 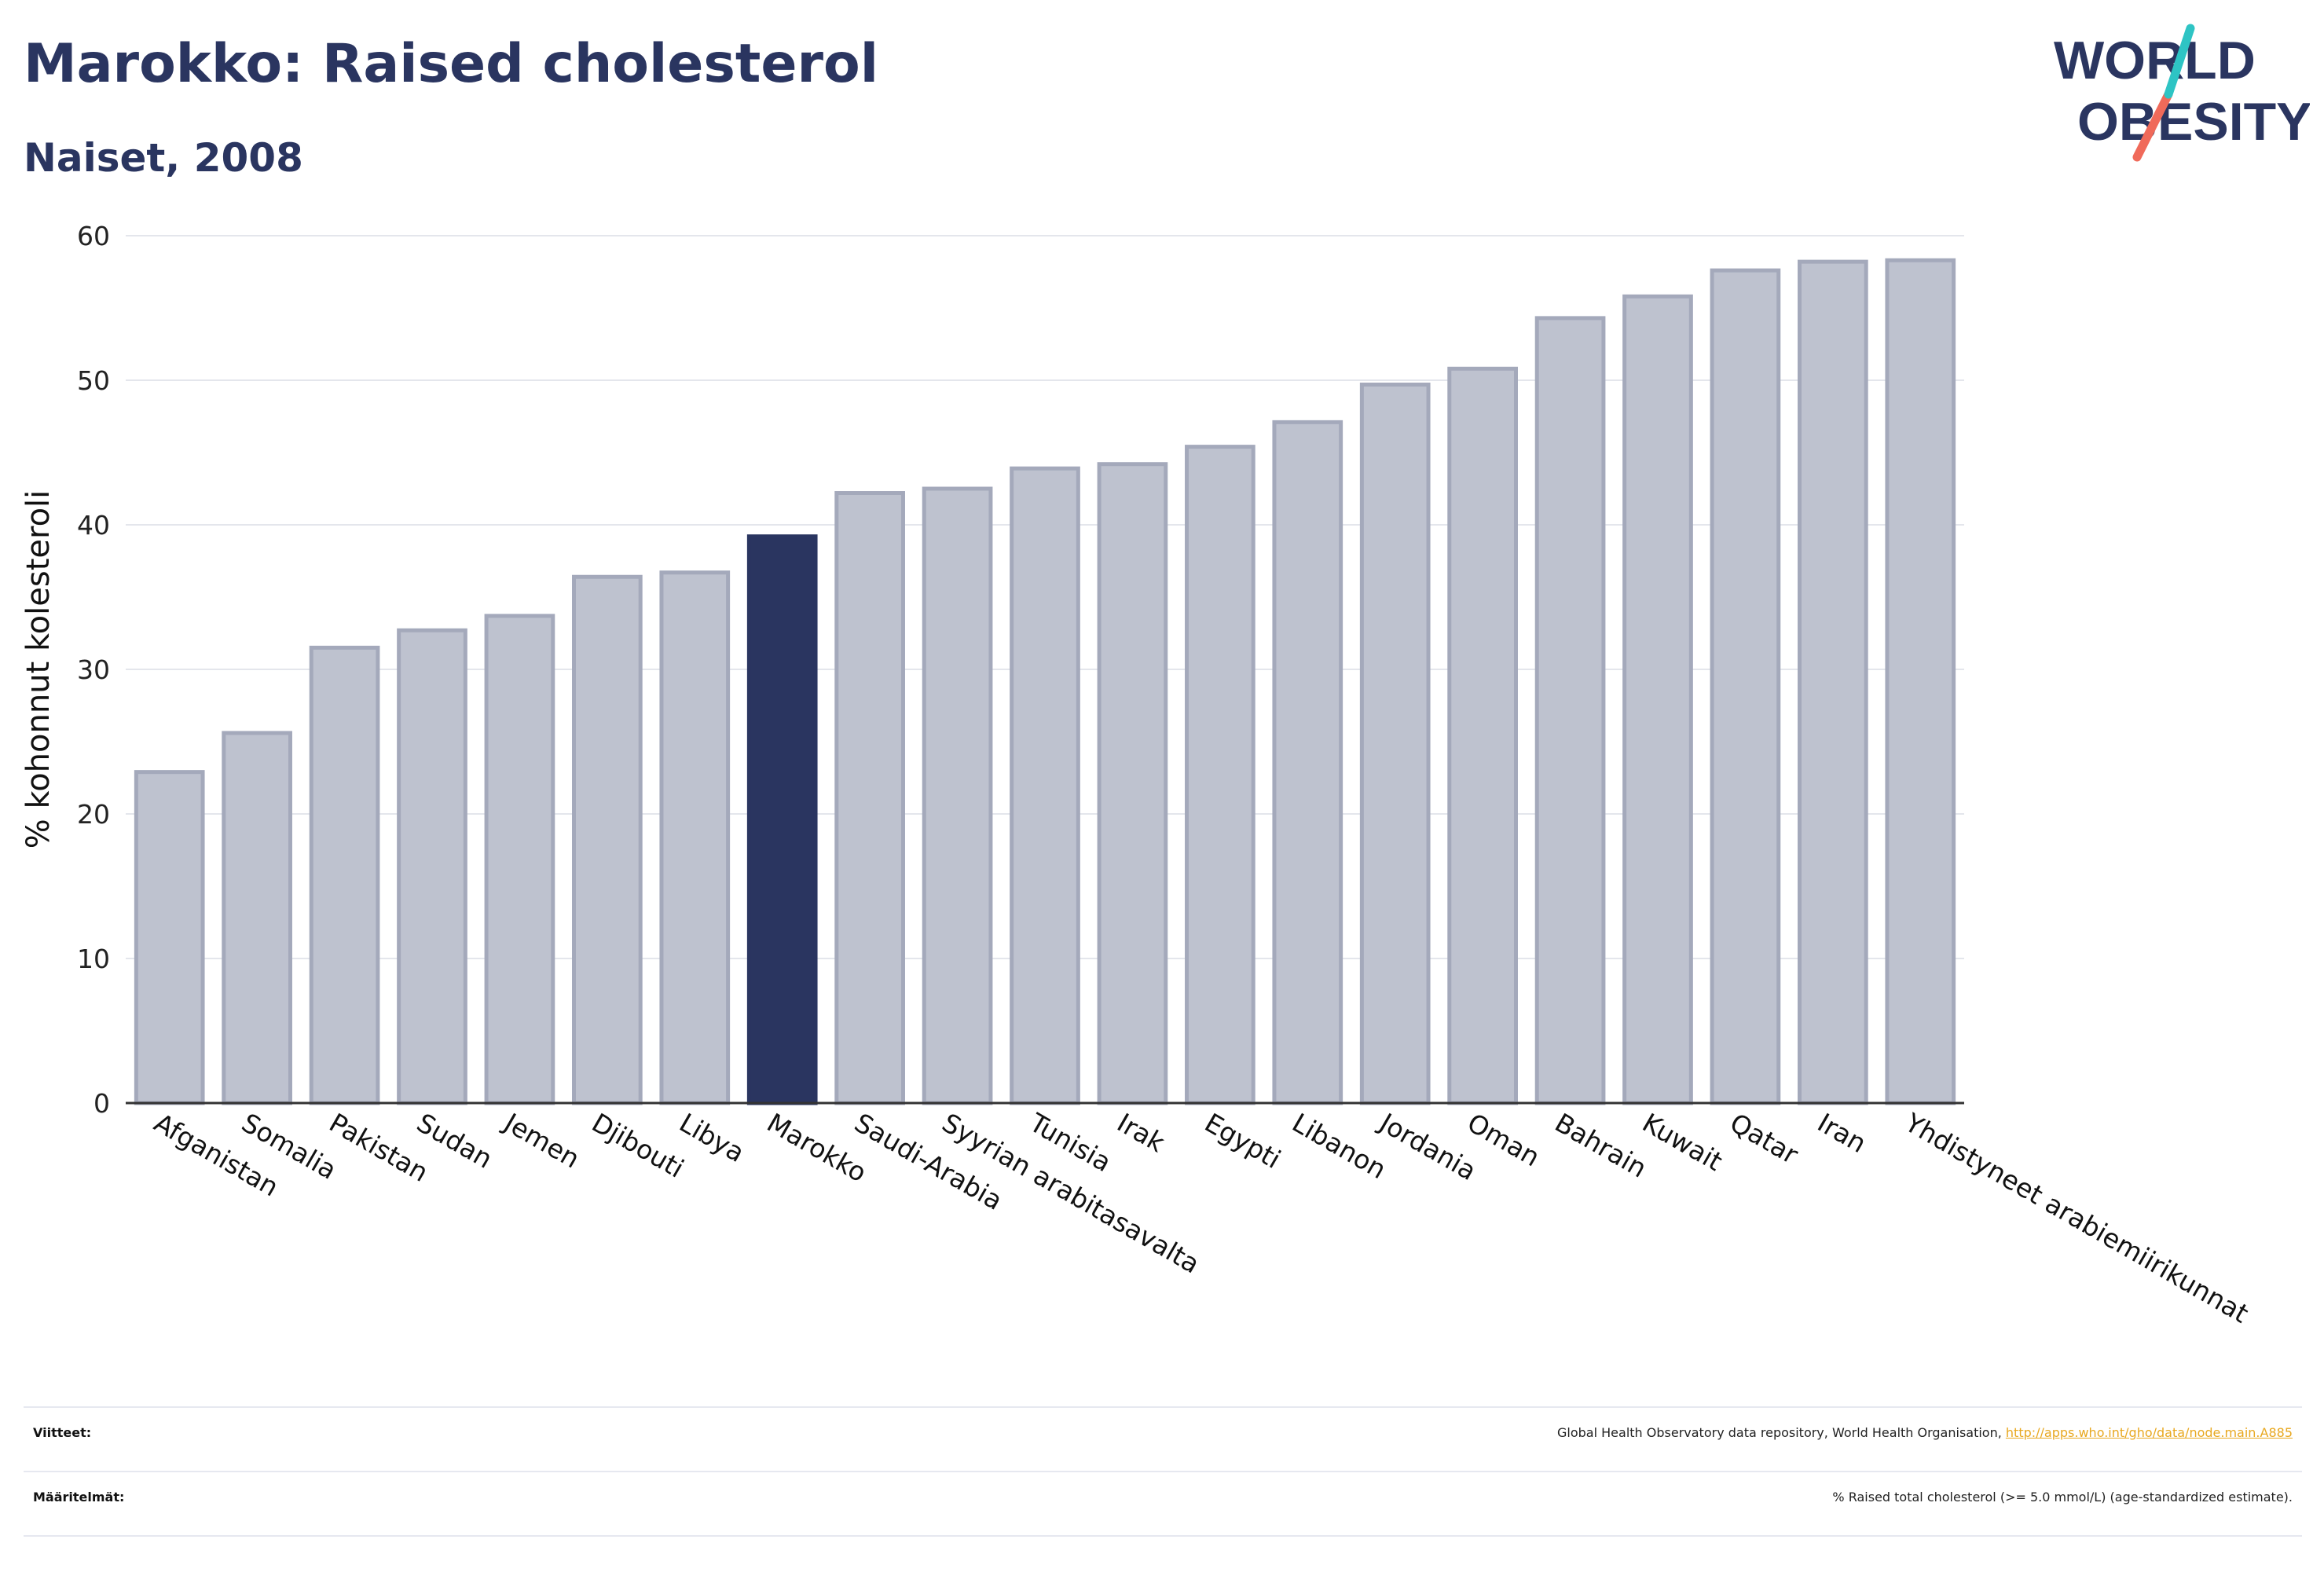 I want to click on y-tick-label: 50, so click(x=93, y=380).